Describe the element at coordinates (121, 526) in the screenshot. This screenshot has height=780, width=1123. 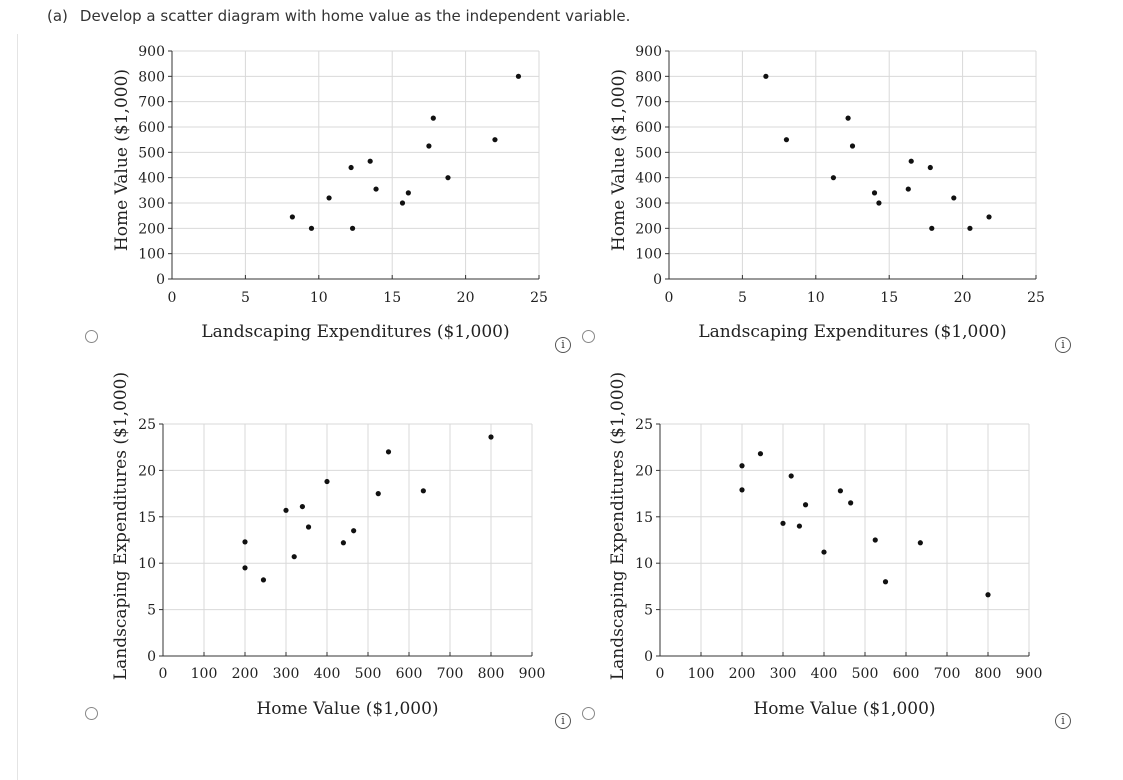
I see `y-axis-title: Landscaping Expenditures ($1,000)` at that location.